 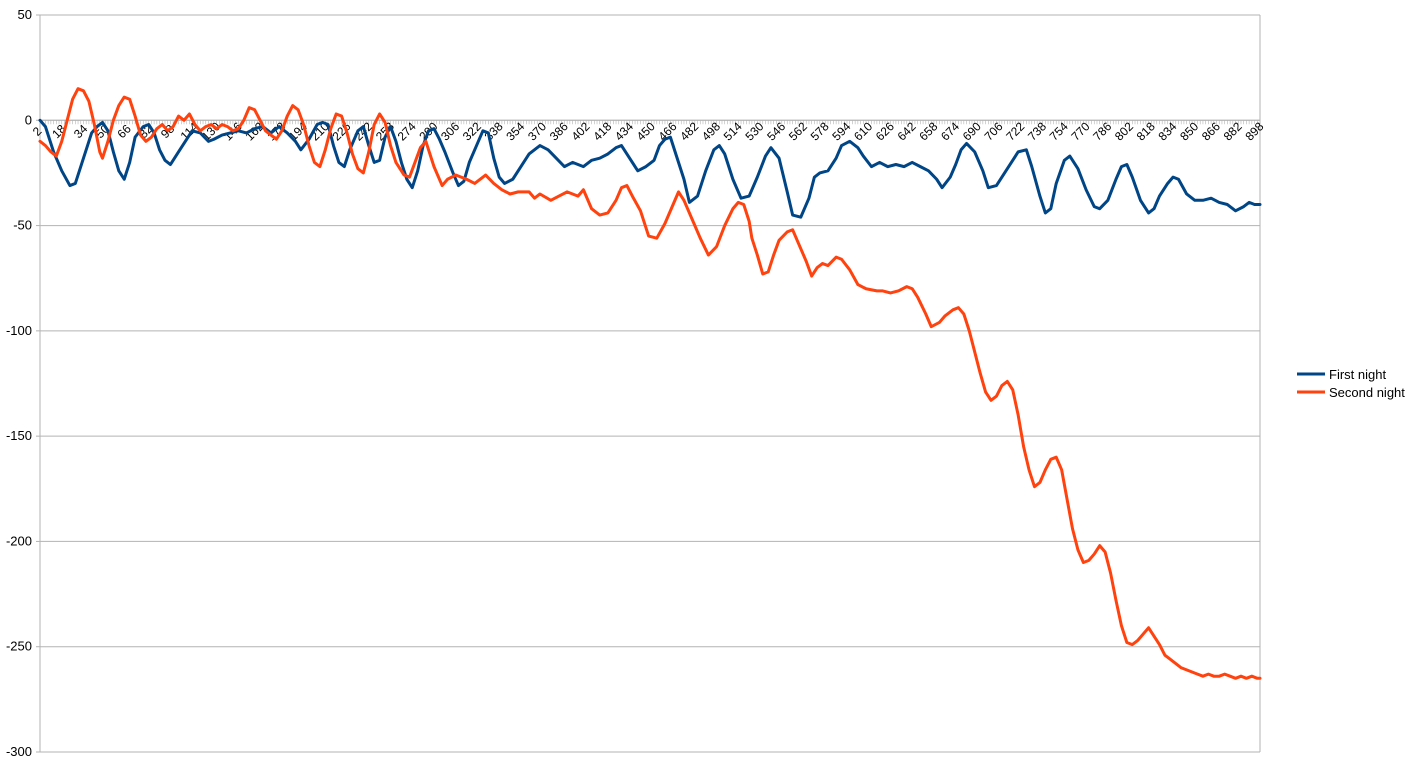 I want to click on x-tick-label: 274, so click(x=407, y=131).